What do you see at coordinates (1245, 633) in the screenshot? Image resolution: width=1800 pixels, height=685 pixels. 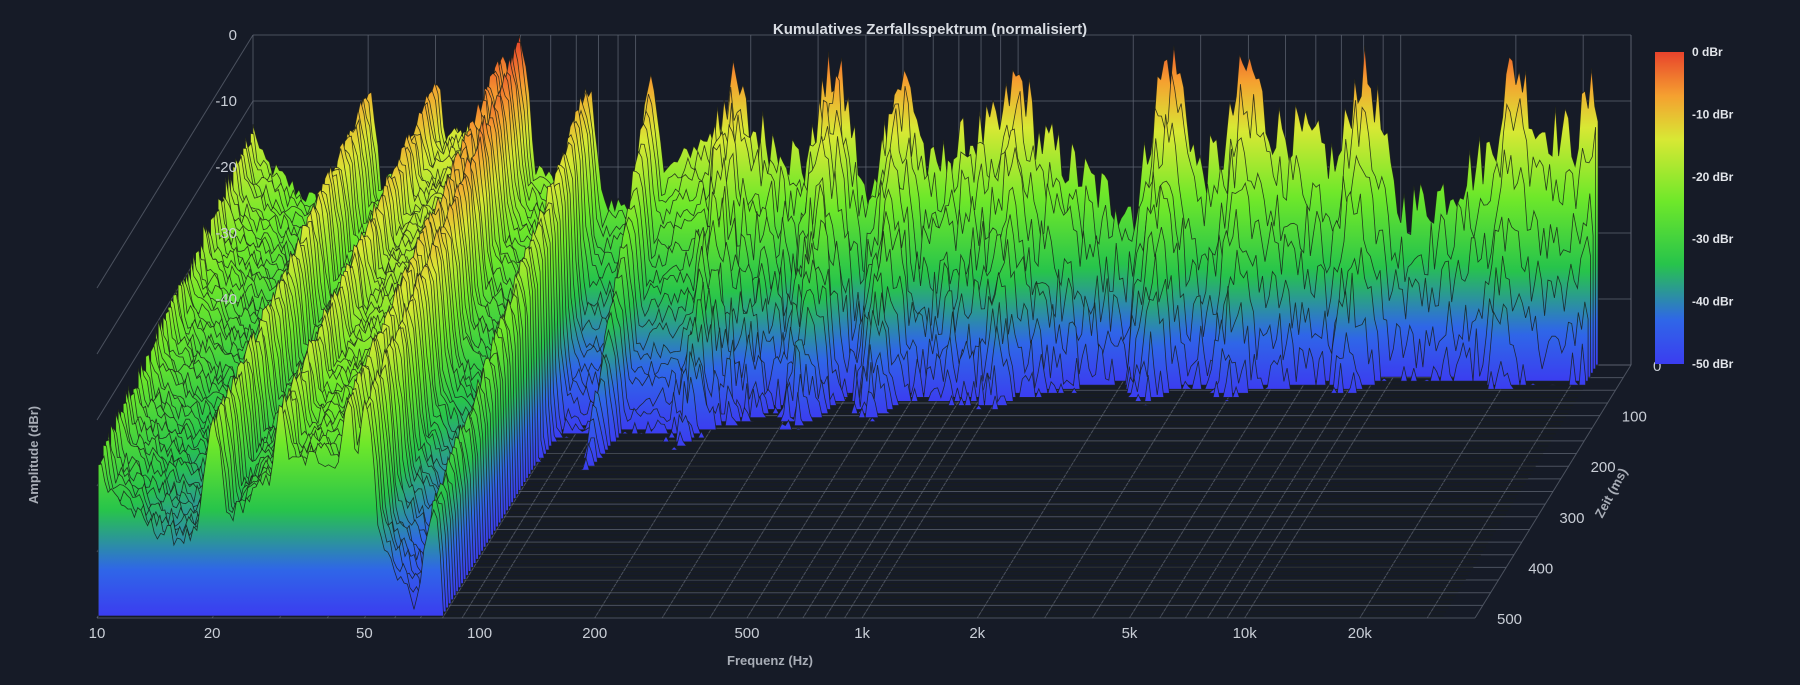 I see `x-tick-label: 10k` at bounding box center [1245, 633].